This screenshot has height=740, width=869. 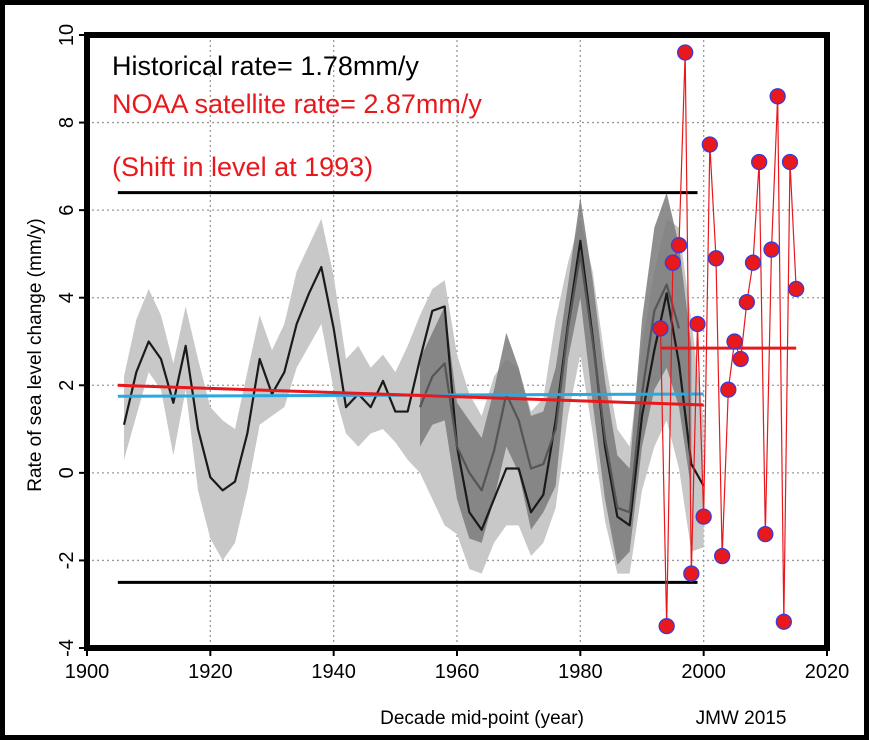 I want to click on satellite-markers, so click(x=728, y=339).